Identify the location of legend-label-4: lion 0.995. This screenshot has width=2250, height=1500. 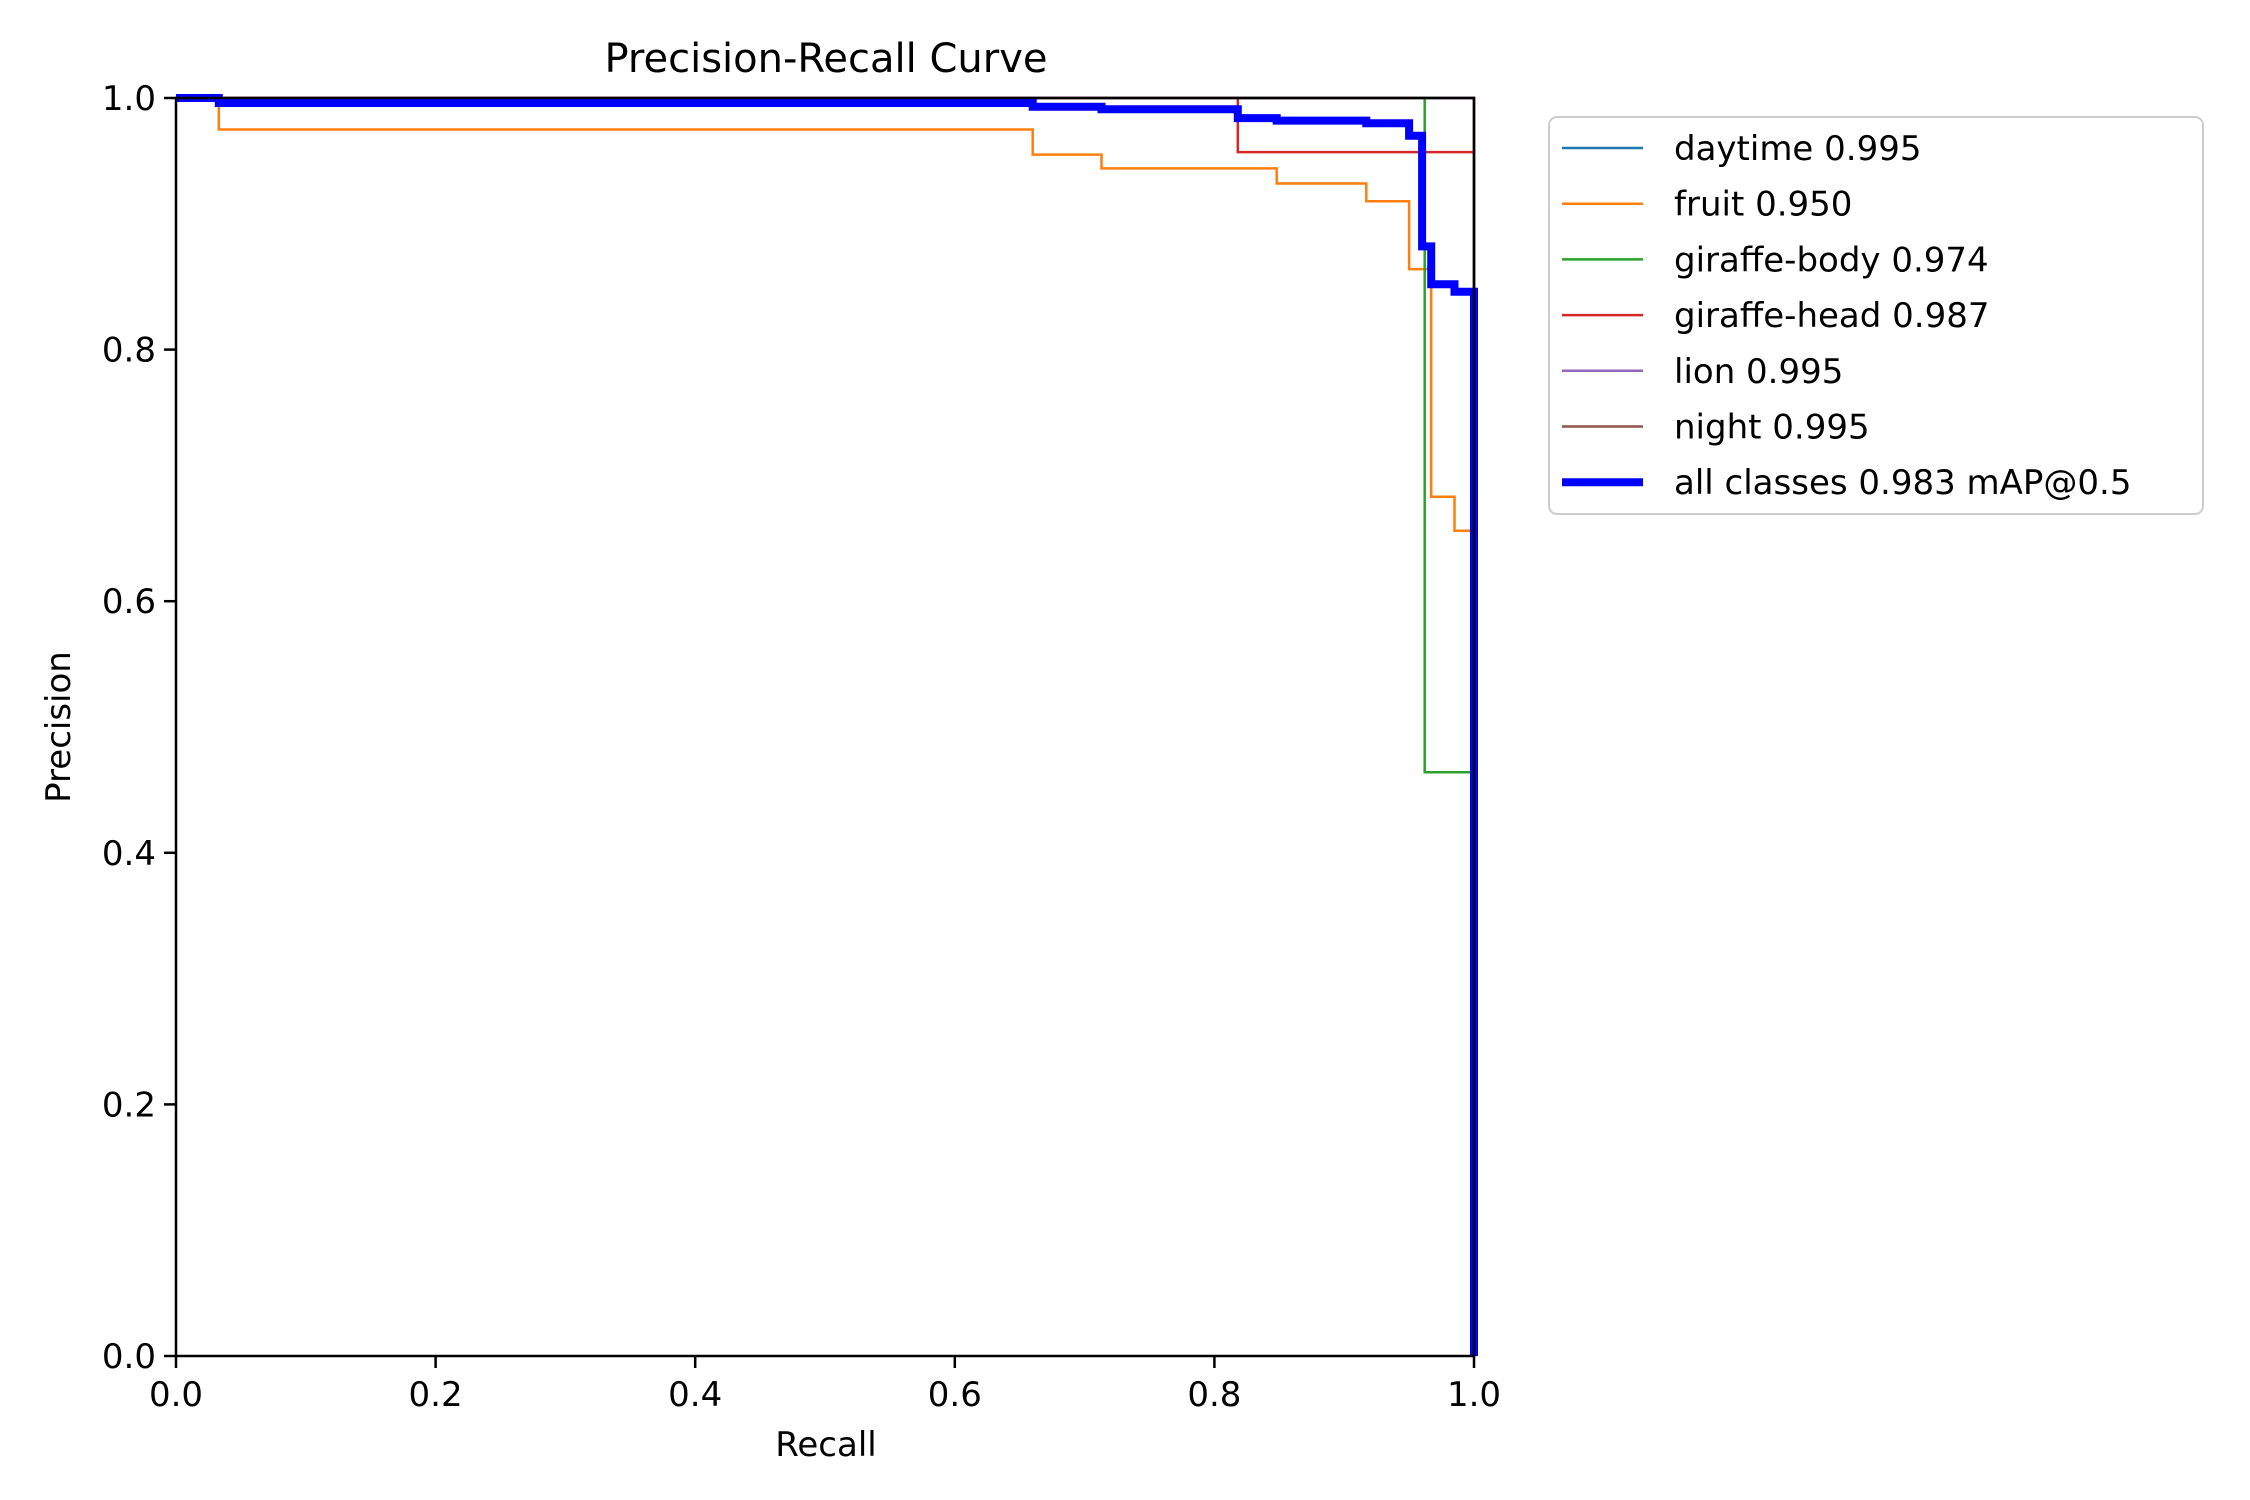
(1758, 372).